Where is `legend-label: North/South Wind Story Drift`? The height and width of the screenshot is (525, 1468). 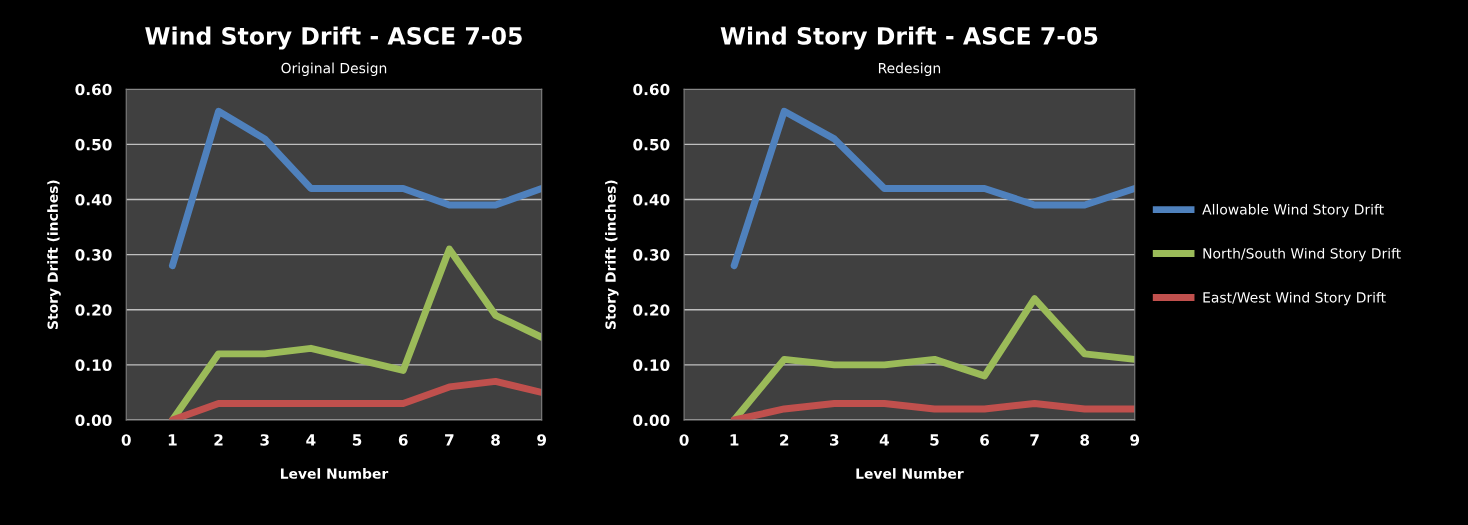 legend-label: North/South Wind Story Drift is located at coordinates (1302, 254).